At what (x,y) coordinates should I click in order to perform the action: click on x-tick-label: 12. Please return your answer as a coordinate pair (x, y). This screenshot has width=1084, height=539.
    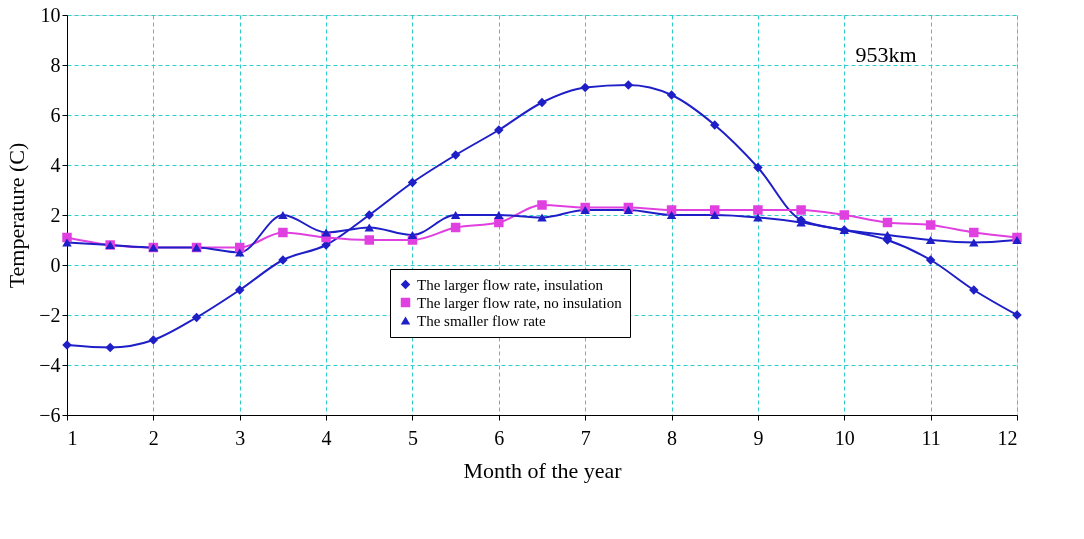
    Looking at the image, I should click on (1007, 437).